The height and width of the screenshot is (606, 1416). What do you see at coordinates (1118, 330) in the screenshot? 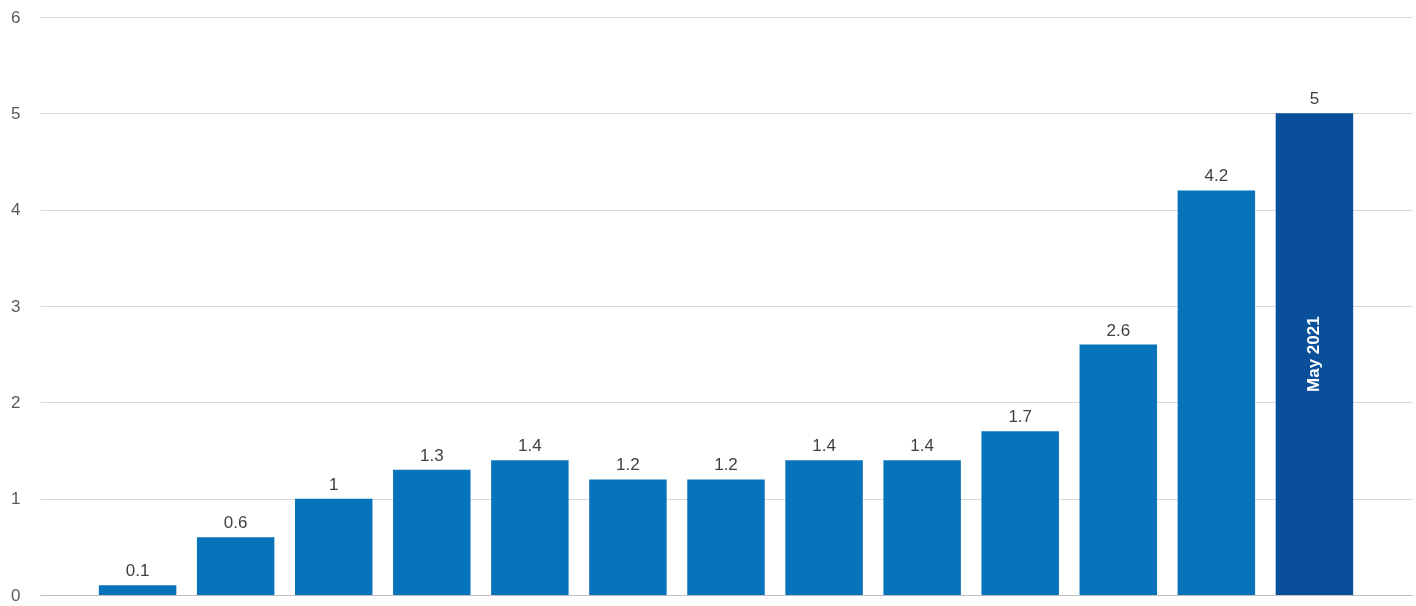
I see `data-label: 2.6` at bounding box center [1118, 330].